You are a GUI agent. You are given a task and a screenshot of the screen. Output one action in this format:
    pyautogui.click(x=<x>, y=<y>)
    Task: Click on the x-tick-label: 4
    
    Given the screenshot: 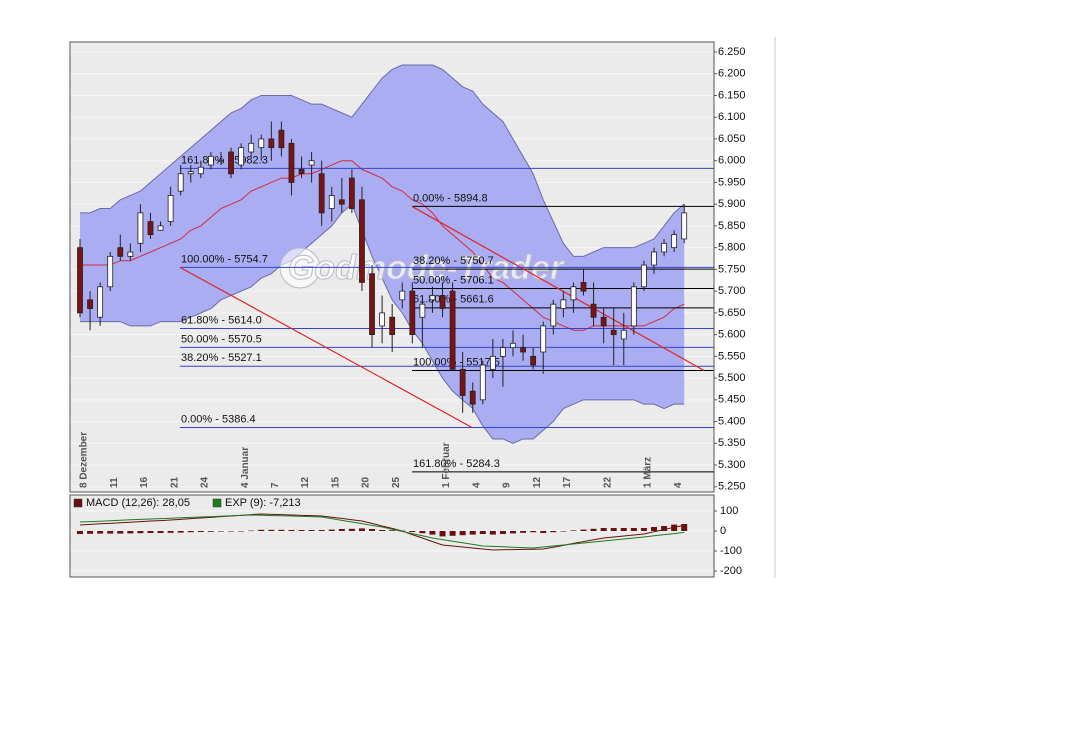 What is the action you would take?
    pyautogui.click(x=678, y=485)
    